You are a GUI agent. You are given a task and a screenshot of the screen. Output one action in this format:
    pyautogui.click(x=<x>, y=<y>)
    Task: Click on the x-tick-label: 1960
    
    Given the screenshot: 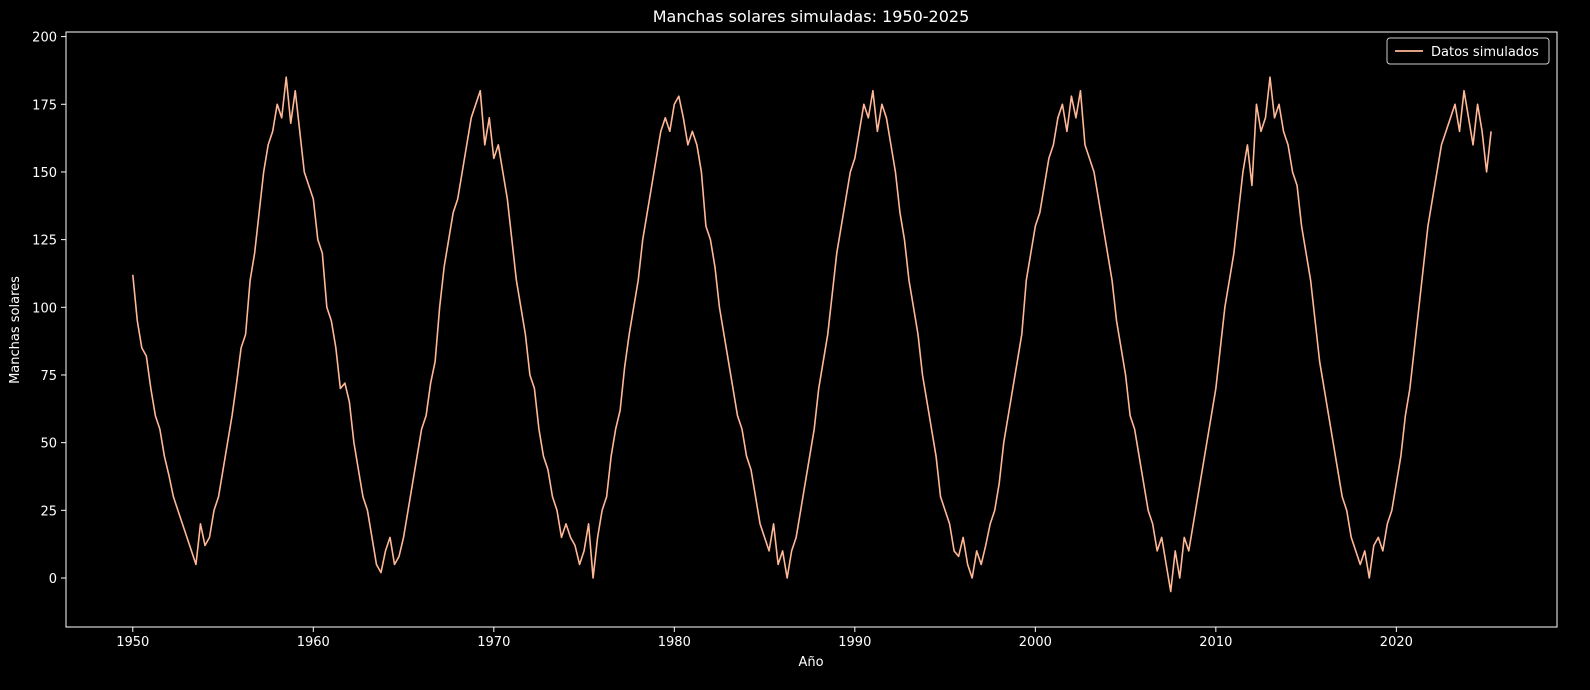 What is the action you would take?
    pyautogui.click(x=313, y=642)
    